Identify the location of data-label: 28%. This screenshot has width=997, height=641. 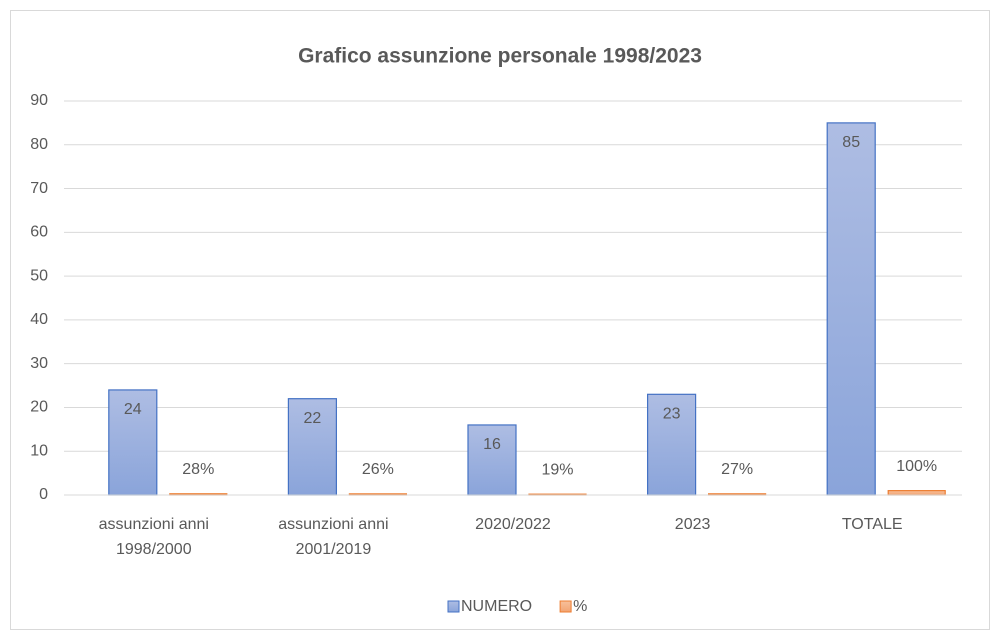
(198, 469).